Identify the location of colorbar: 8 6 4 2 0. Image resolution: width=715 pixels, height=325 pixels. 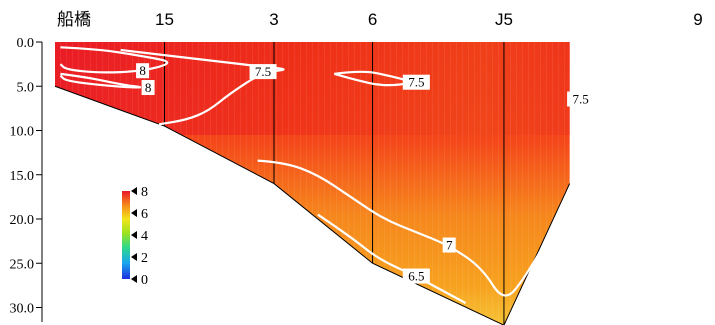
(135, 236).